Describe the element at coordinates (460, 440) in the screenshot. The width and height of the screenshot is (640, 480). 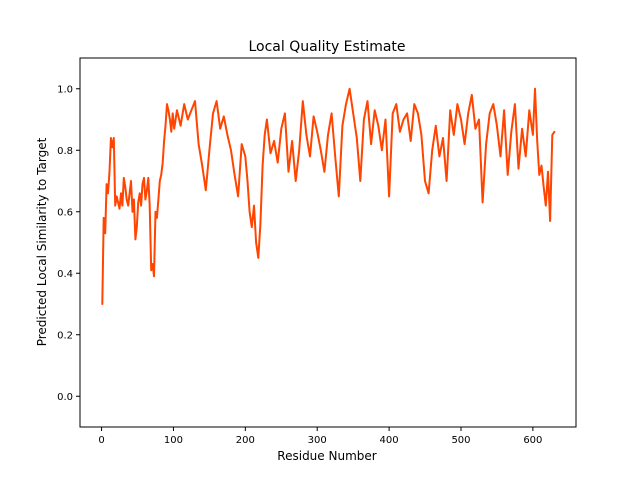
I see `x-tick-label: 500` at that location.